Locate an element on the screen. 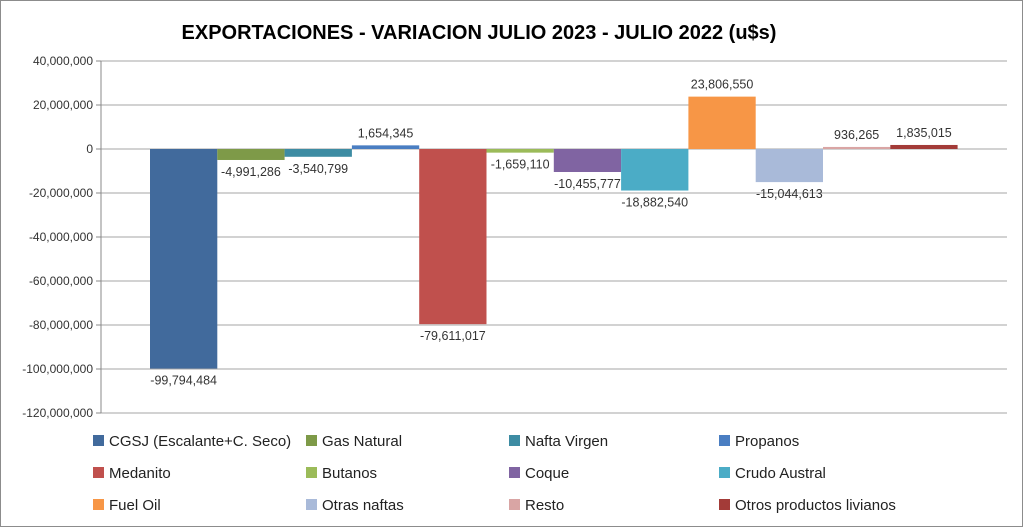 The width and height of the screenshot is (1023, 527). y-tick-label: -60,000,000 is located at coordinates (61, 281).